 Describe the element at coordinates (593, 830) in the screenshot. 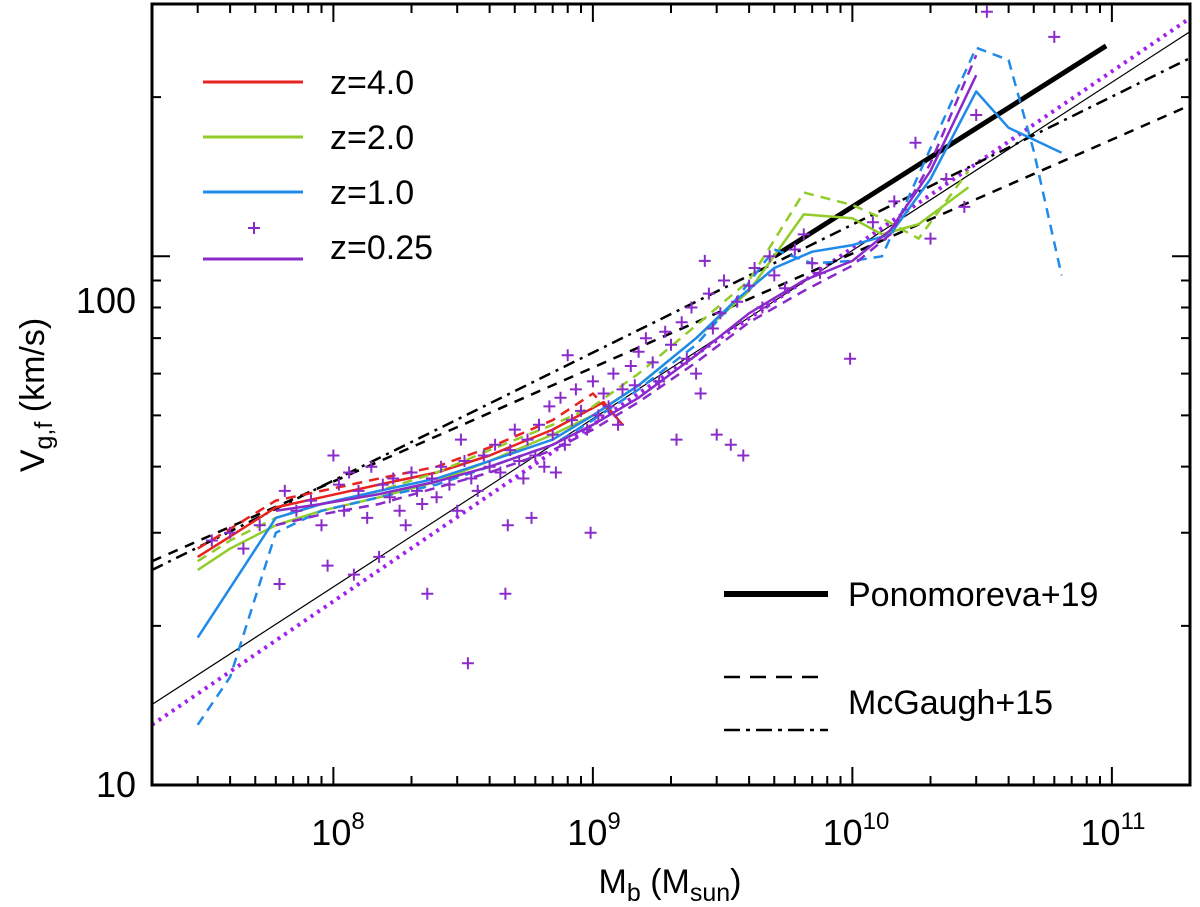

I see `x-tick-label: 10⁹` at that location.